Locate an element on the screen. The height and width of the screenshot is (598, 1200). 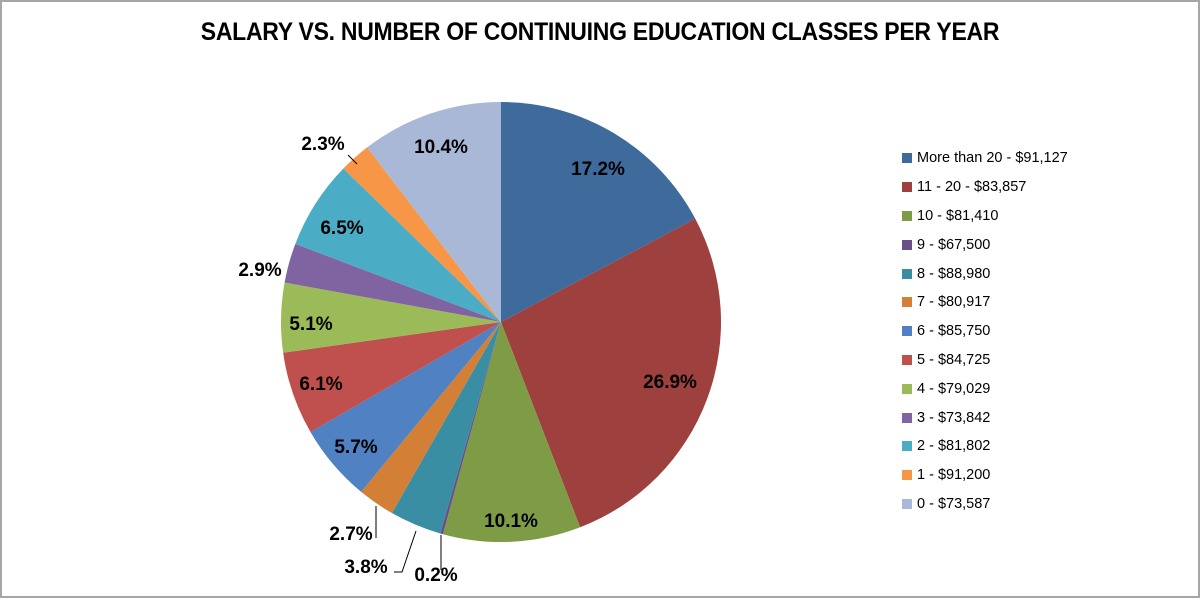
legend-label: 0 - $73,587 is located at coordinates (954, 503).